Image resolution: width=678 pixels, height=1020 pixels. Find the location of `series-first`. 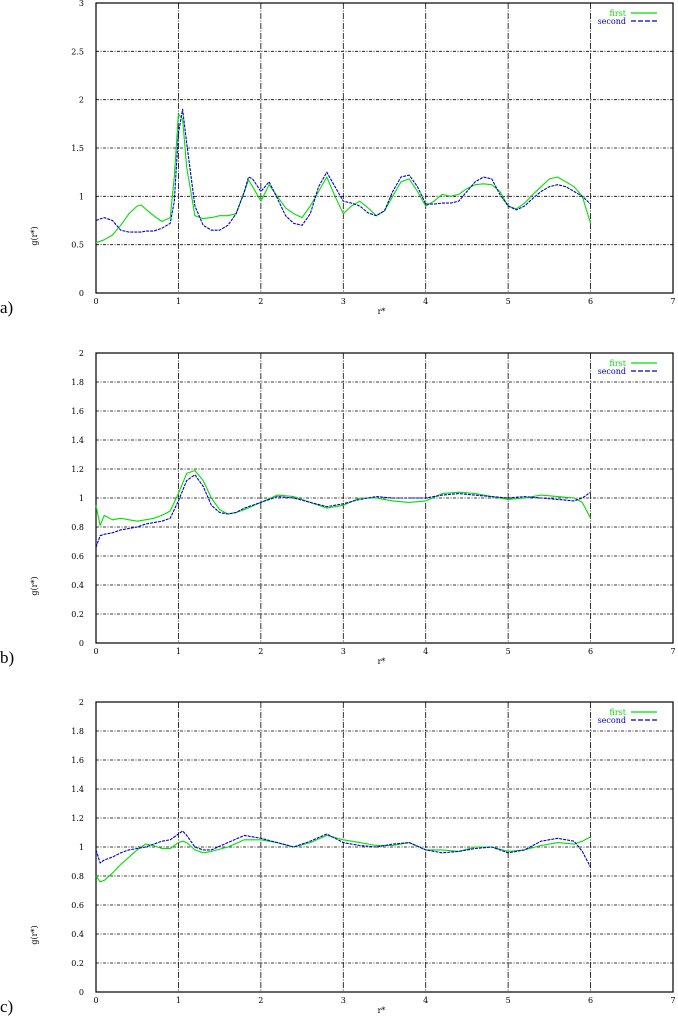

series-first is located at coordinates (343, 178).